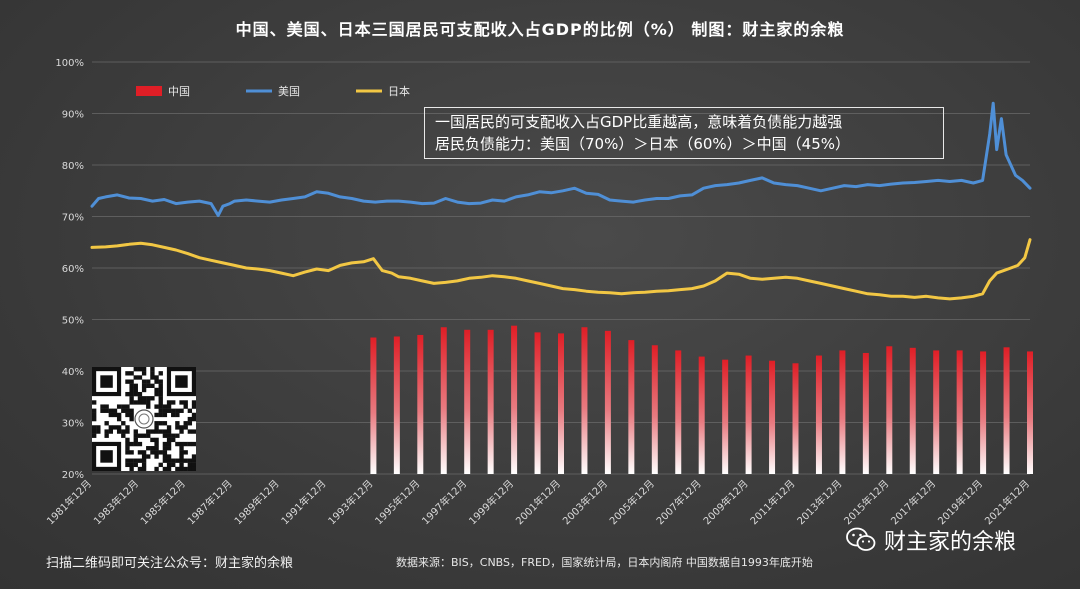 The height and width of the screenshot is (589, 1080). I want to click on x-tick-label: 2007年12月, so click(678, 502).